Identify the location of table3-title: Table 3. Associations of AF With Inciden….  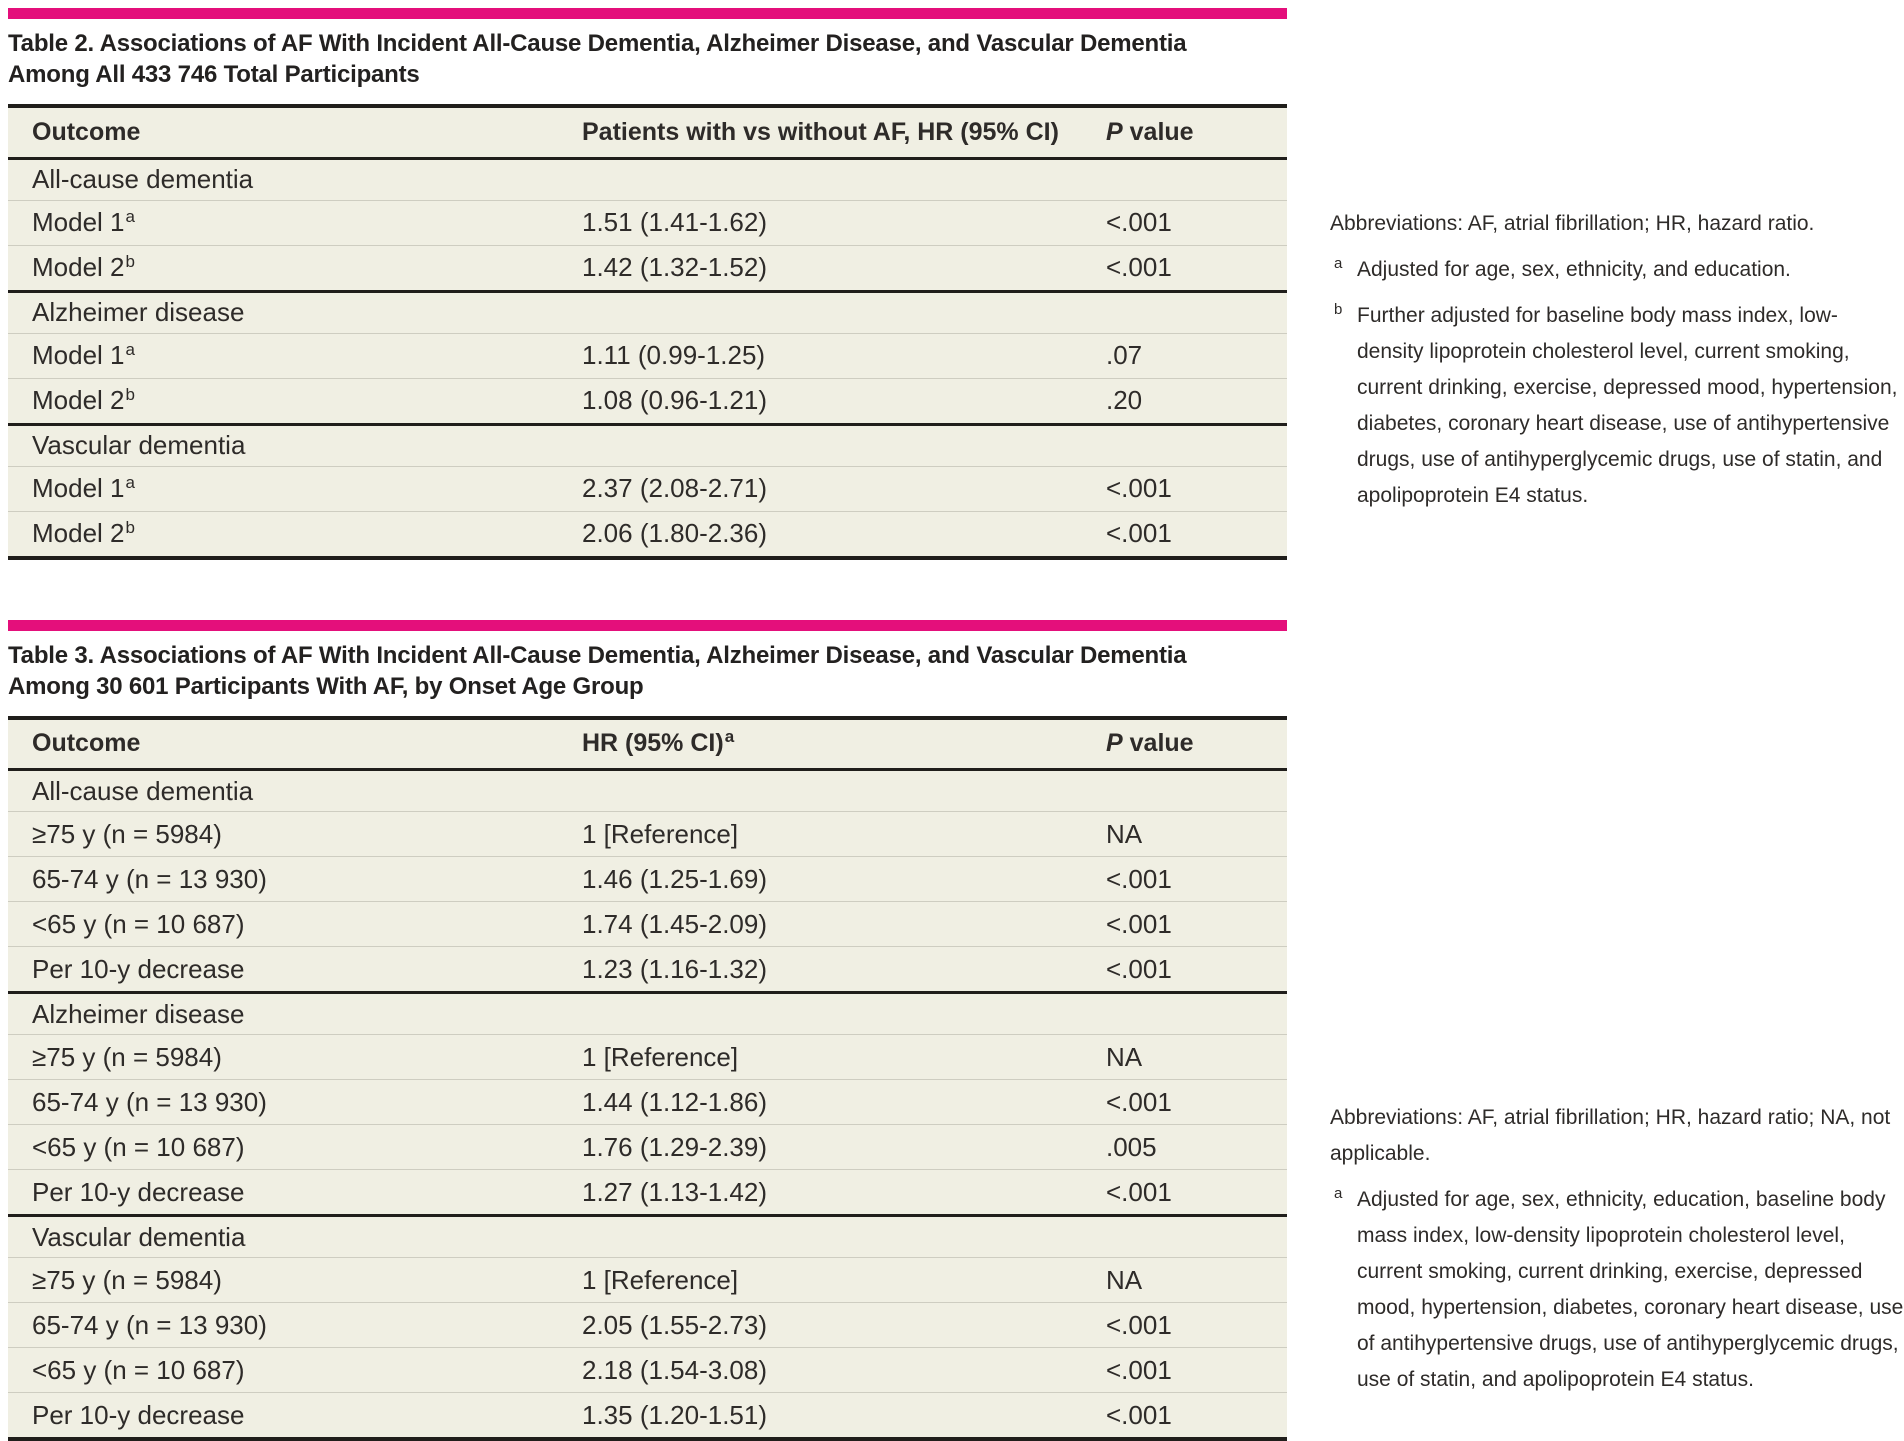
(647, 671).